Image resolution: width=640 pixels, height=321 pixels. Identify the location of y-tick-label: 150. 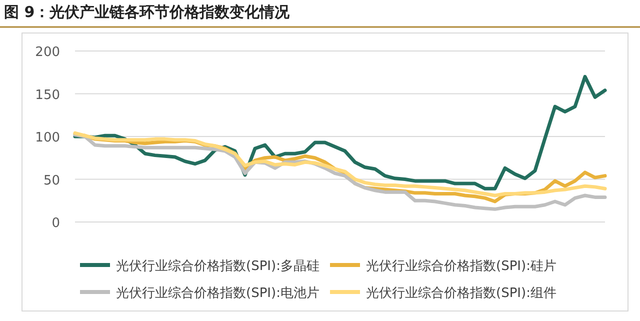
(47, 95).